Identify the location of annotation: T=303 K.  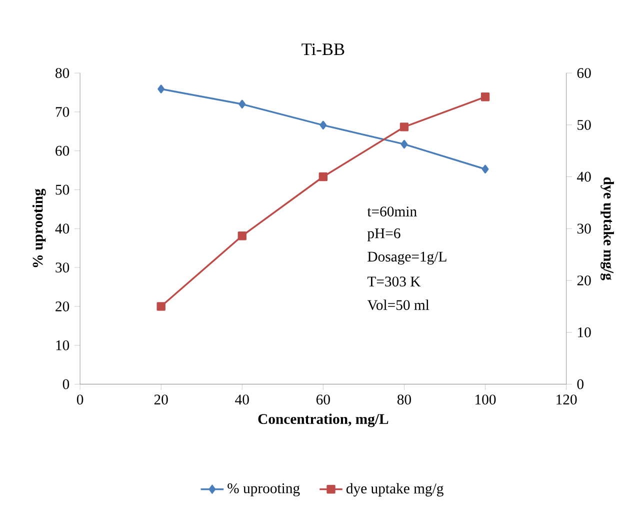
(394, 281).